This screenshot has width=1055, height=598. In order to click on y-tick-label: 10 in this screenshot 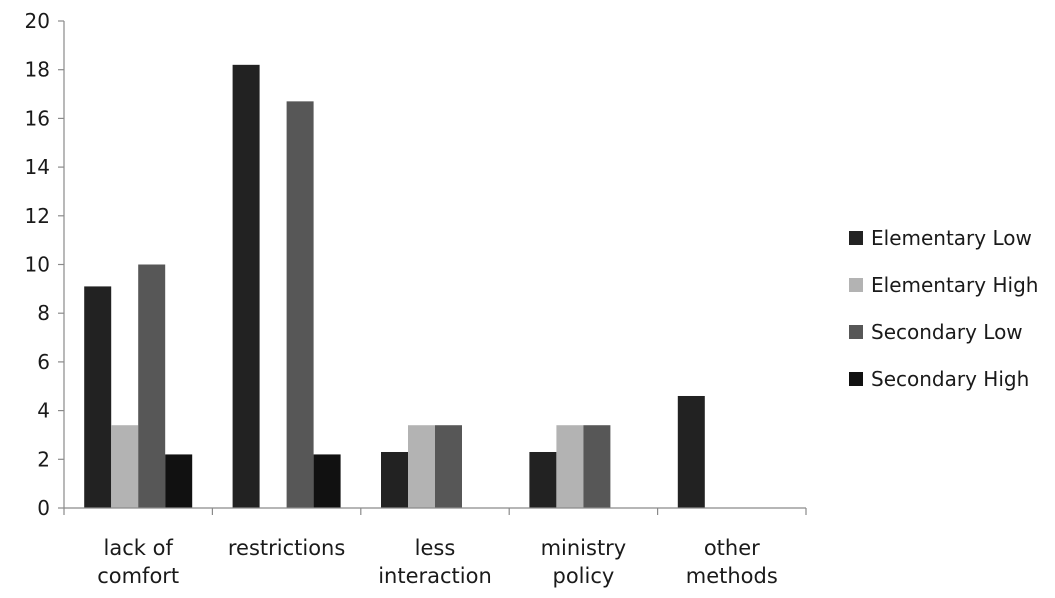, I will do `click(37, 265)`.